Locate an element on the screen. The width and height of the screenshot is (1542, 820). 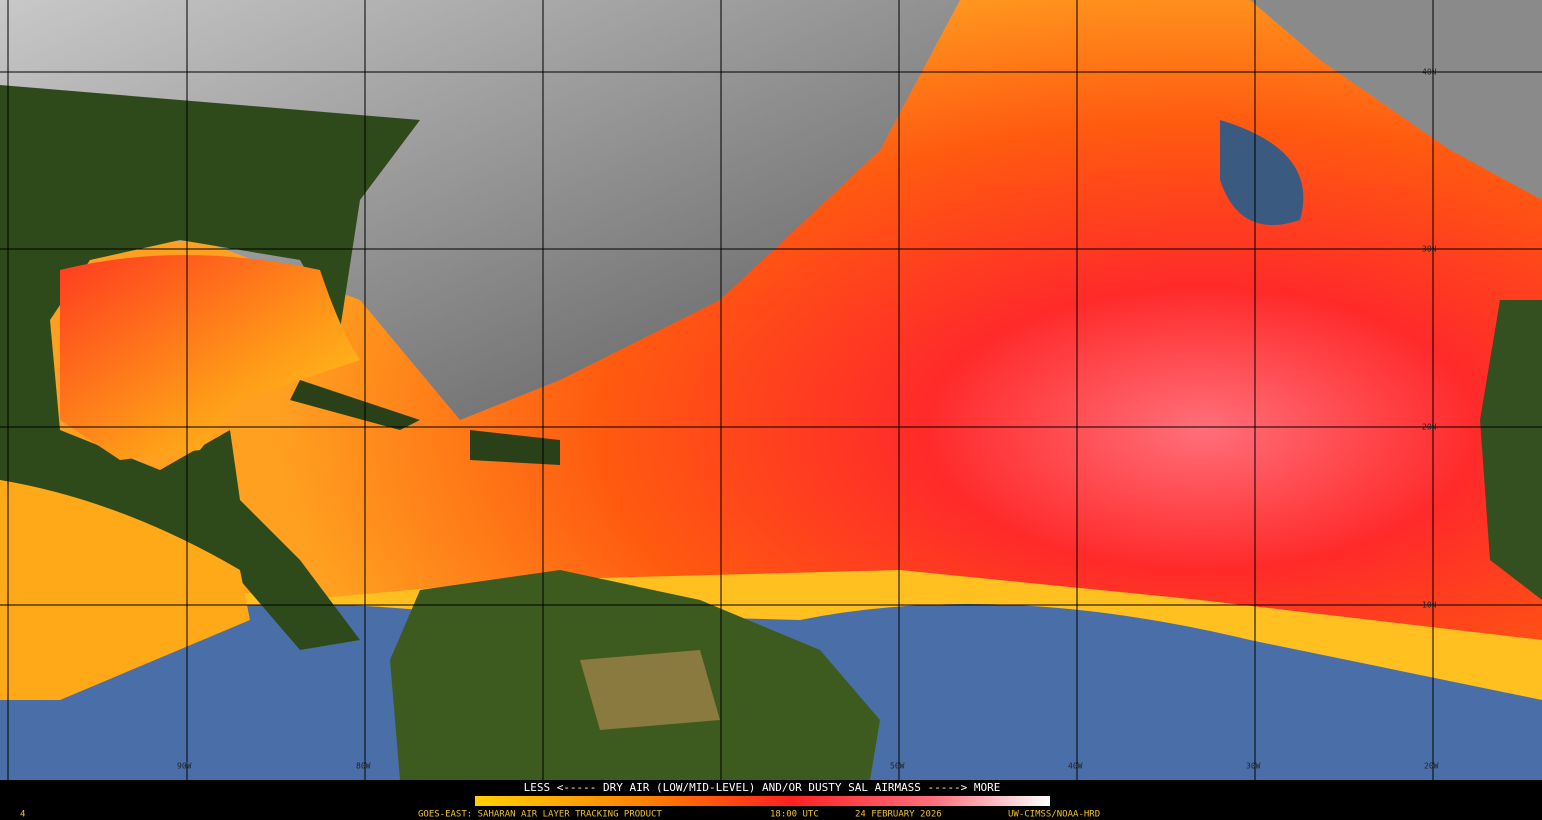
longitude-label: 90W is located at coordinates (184, 766).